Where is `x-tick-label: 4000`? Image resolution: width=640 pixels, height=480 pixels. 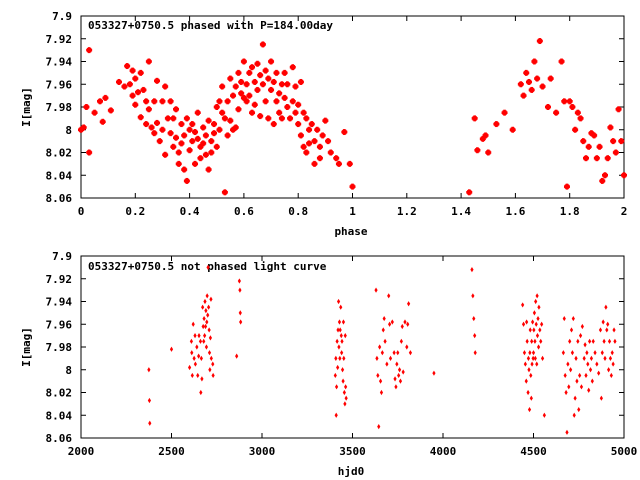 x-tick-label: 4000 is located at coordinates (443, 451).